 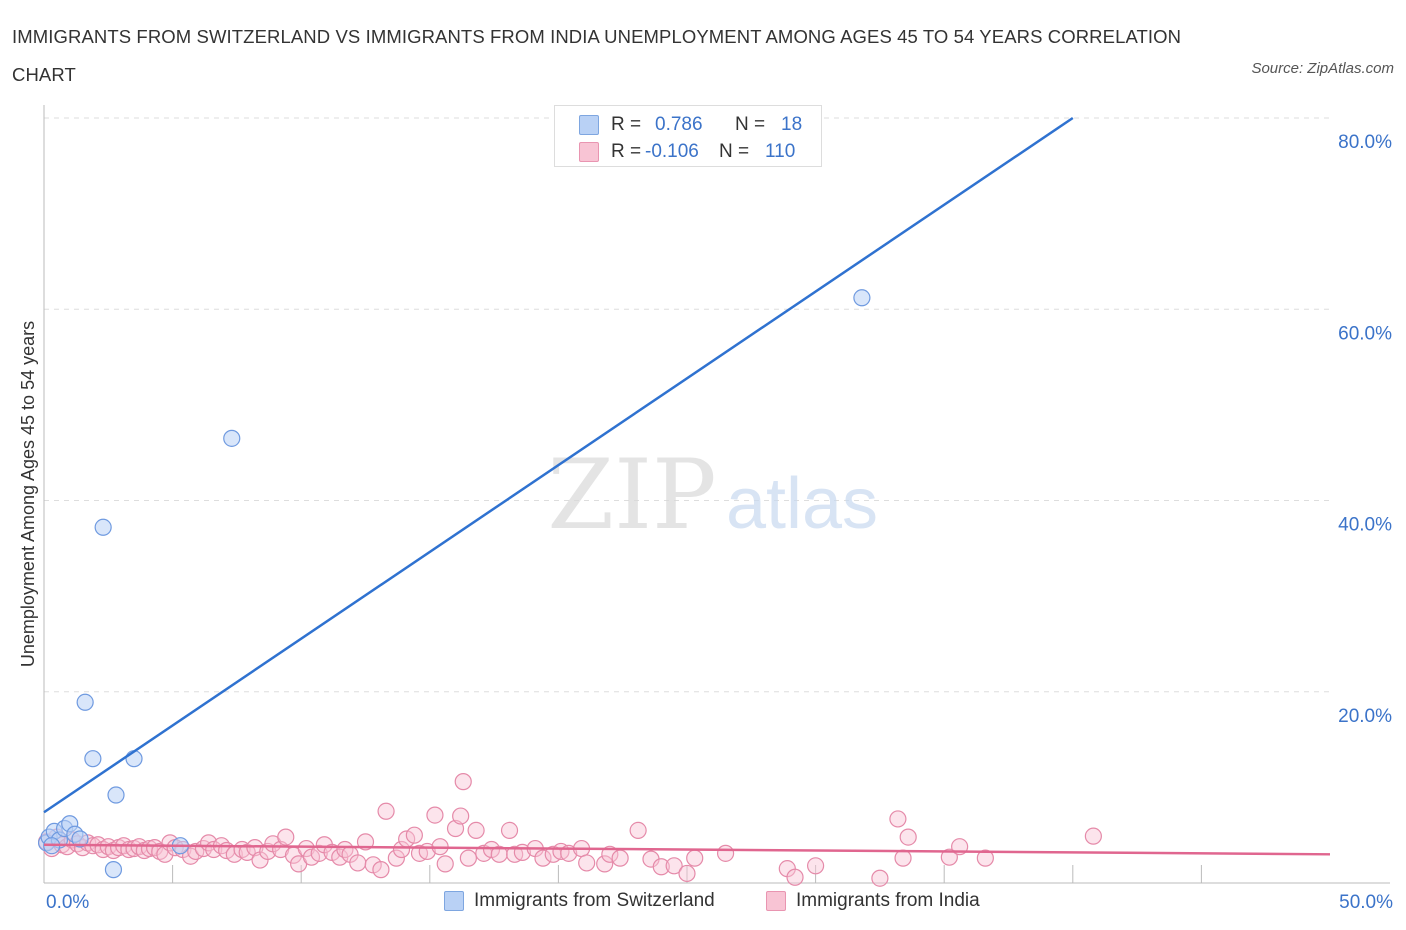 What do you see at coordinates (1365, 333) in the screenshot?
I see `y-tick-label: 60.0%` at bounding box center [1365, 333].